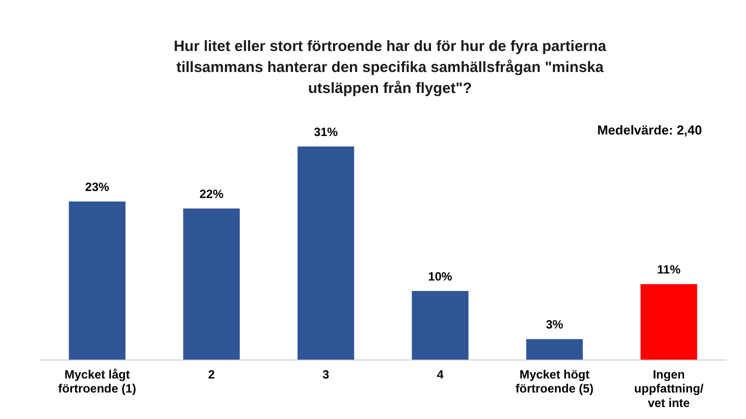  I want to click on chart-title: Hur litet eller stort förtroende har du för hur de fyra partierna tillsammans hanterar den specifika samhällsfrågan "minska utsläppen från flyget"?, so click(390, 68).